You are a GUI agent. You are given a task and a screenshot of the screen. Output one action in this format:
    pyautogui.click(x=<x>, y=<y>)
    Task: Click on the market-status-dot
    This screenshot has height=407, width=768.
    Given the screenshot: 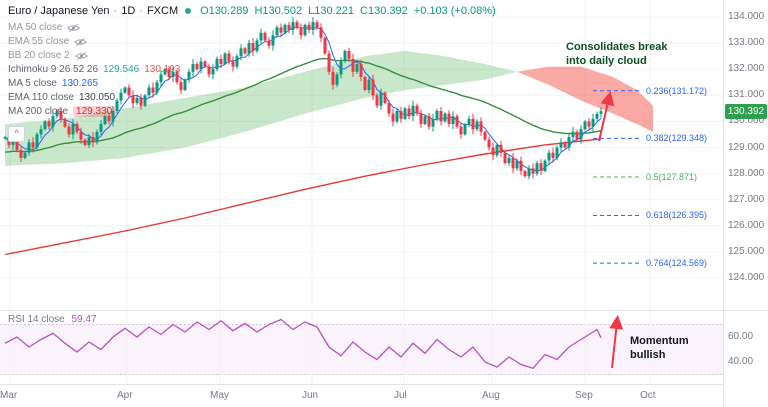 What is the action you would take?
    pyautogui.click(x=188, y=11)
    